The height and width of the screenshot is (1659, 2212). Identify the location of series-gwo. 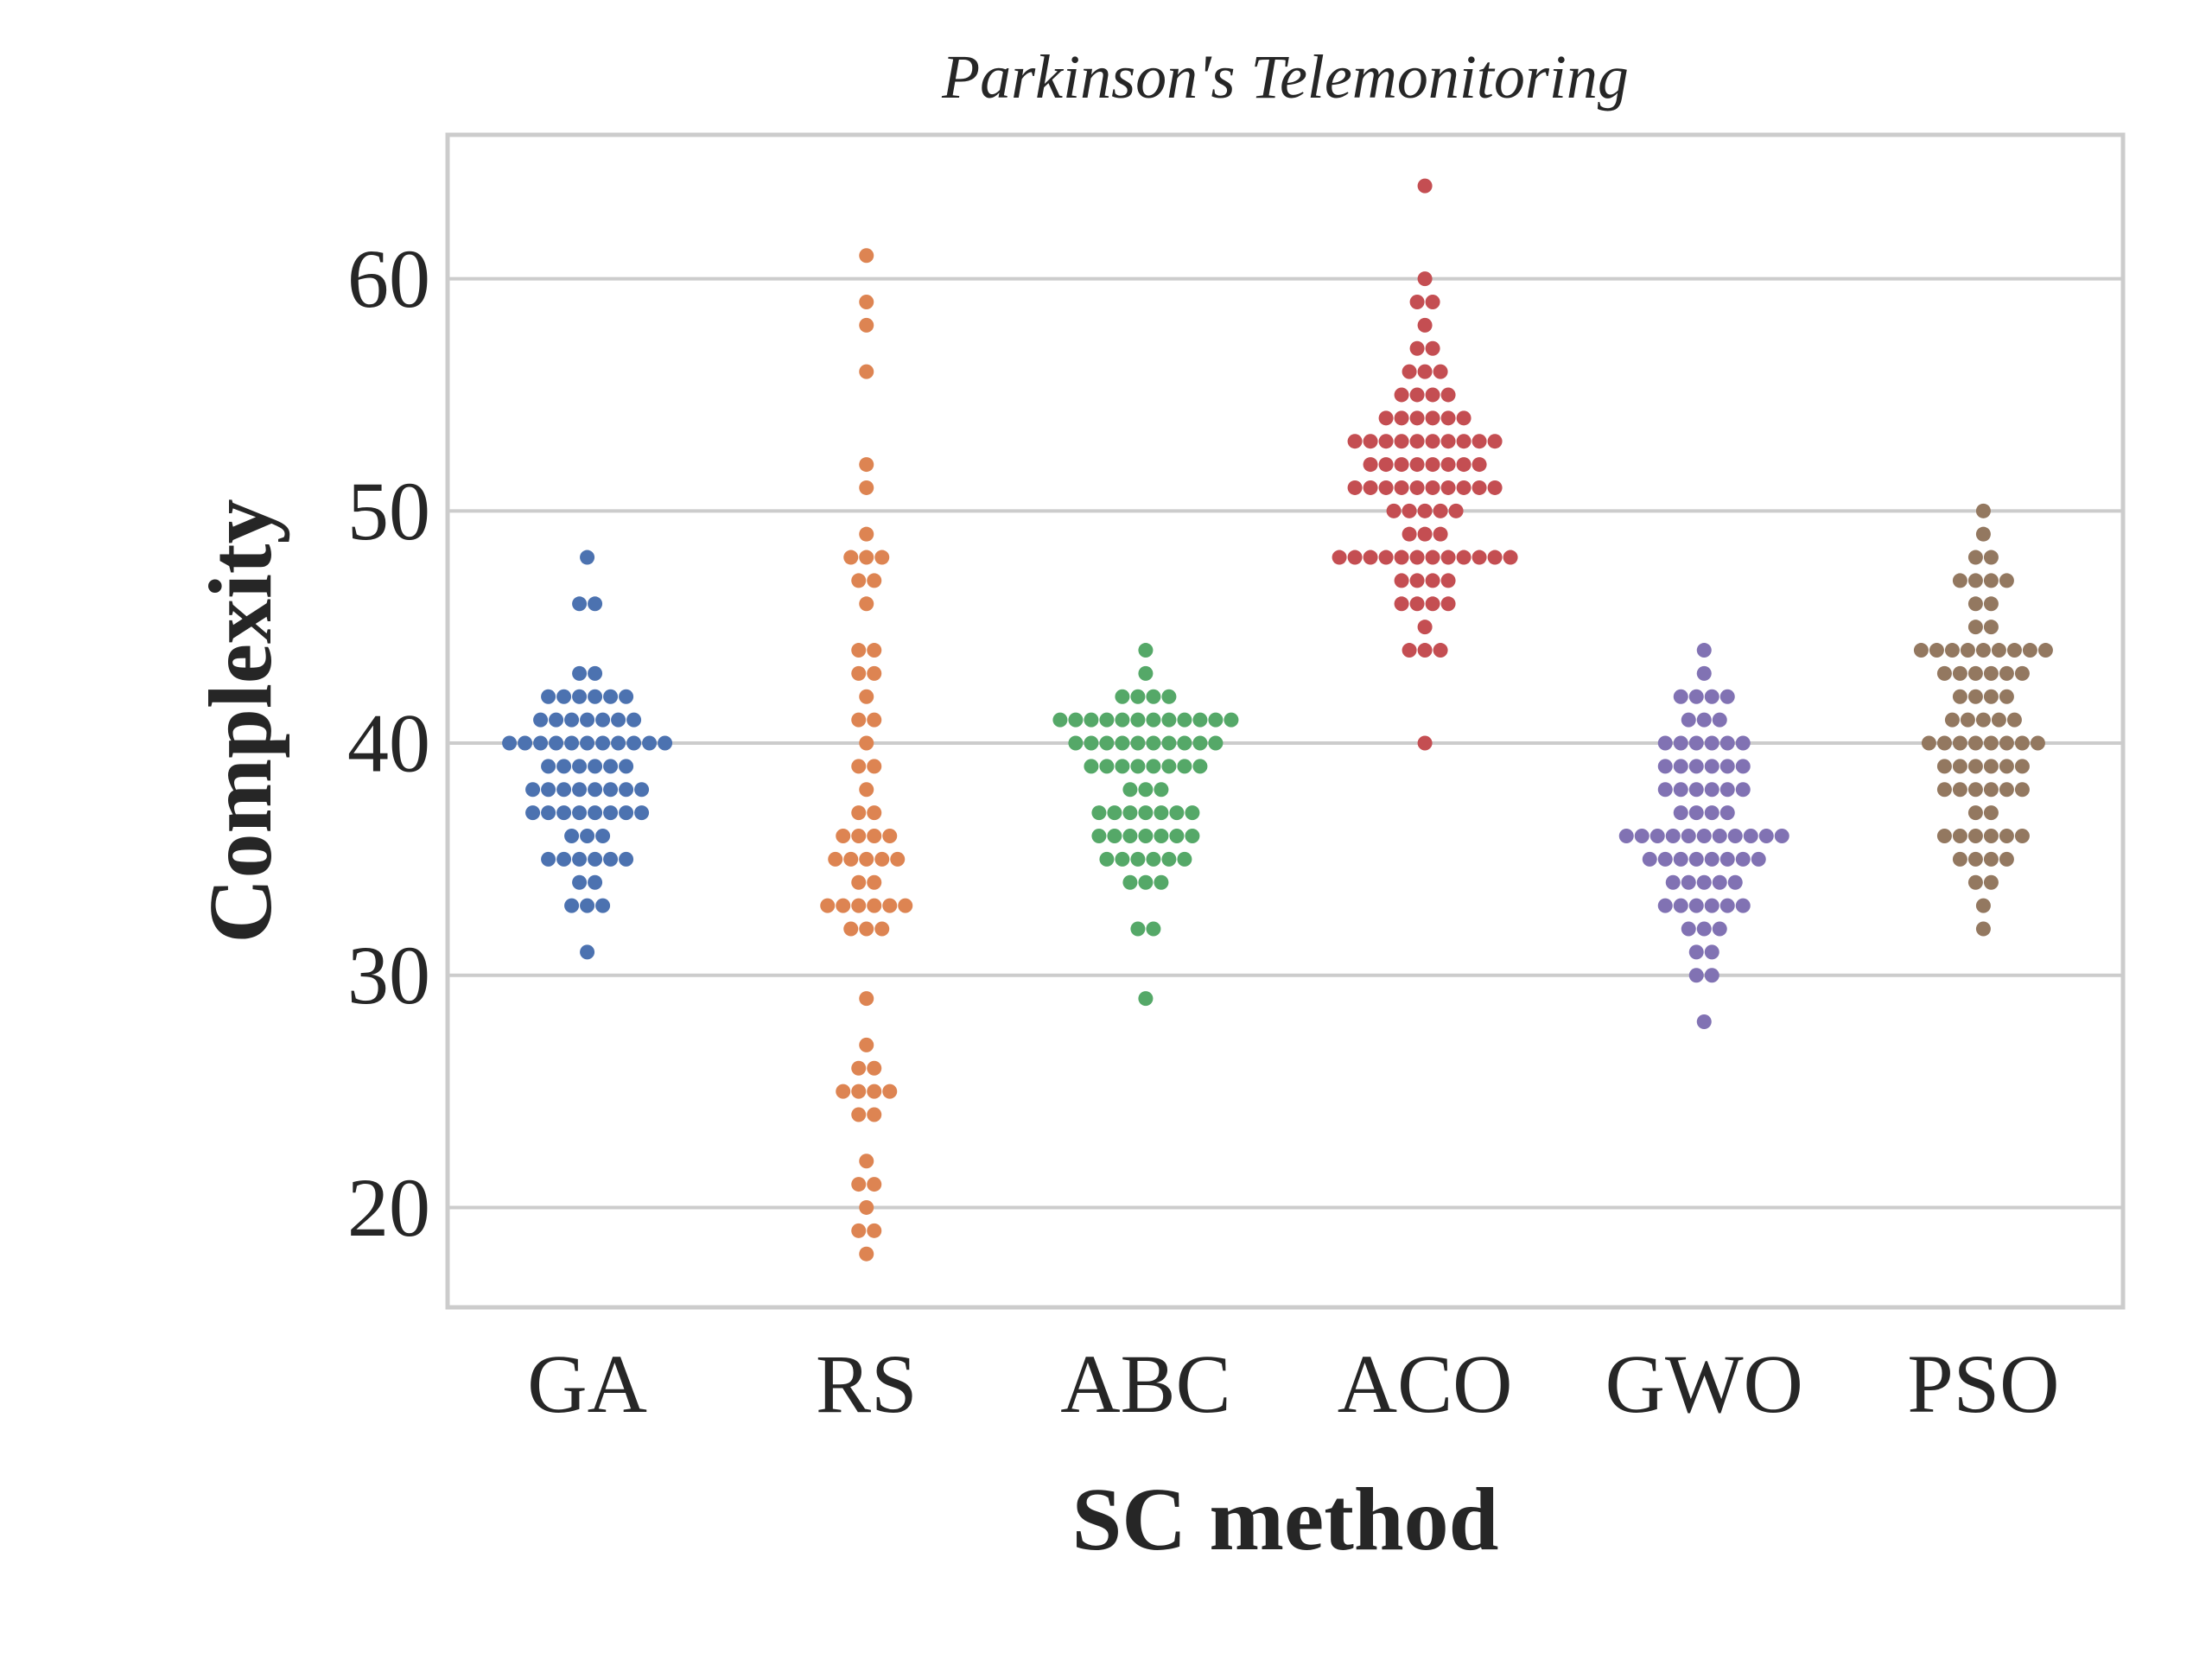
(1703, 836).